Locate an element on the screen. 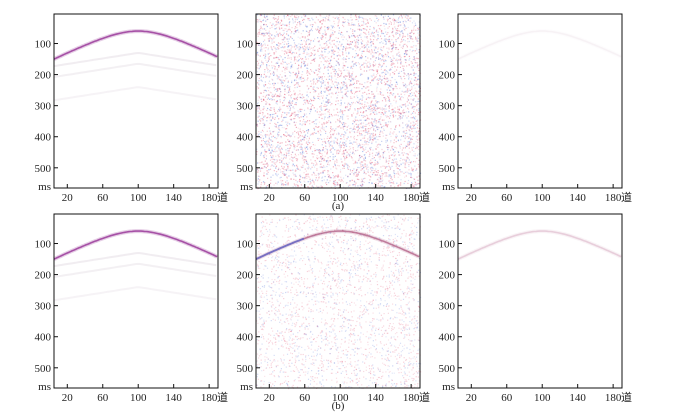 This screenshot has height=420, width=682. caption-b: (b) is located at coordinates (338, 406).